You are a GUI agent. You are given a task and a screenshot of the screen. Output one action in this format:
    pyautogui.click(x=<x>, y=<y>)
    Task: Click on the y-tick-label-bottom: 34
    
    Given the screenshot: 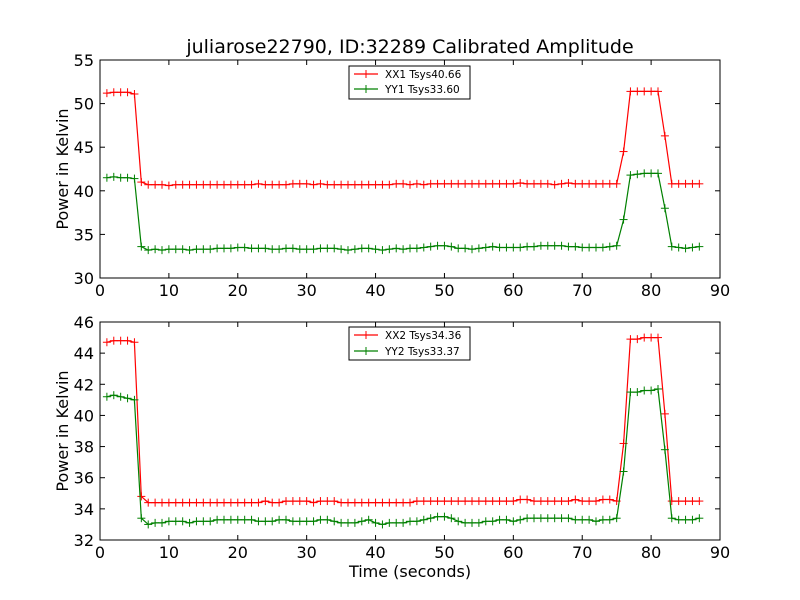 What is the action you would take?
    pyautogui.click(x=84, y=509)
    